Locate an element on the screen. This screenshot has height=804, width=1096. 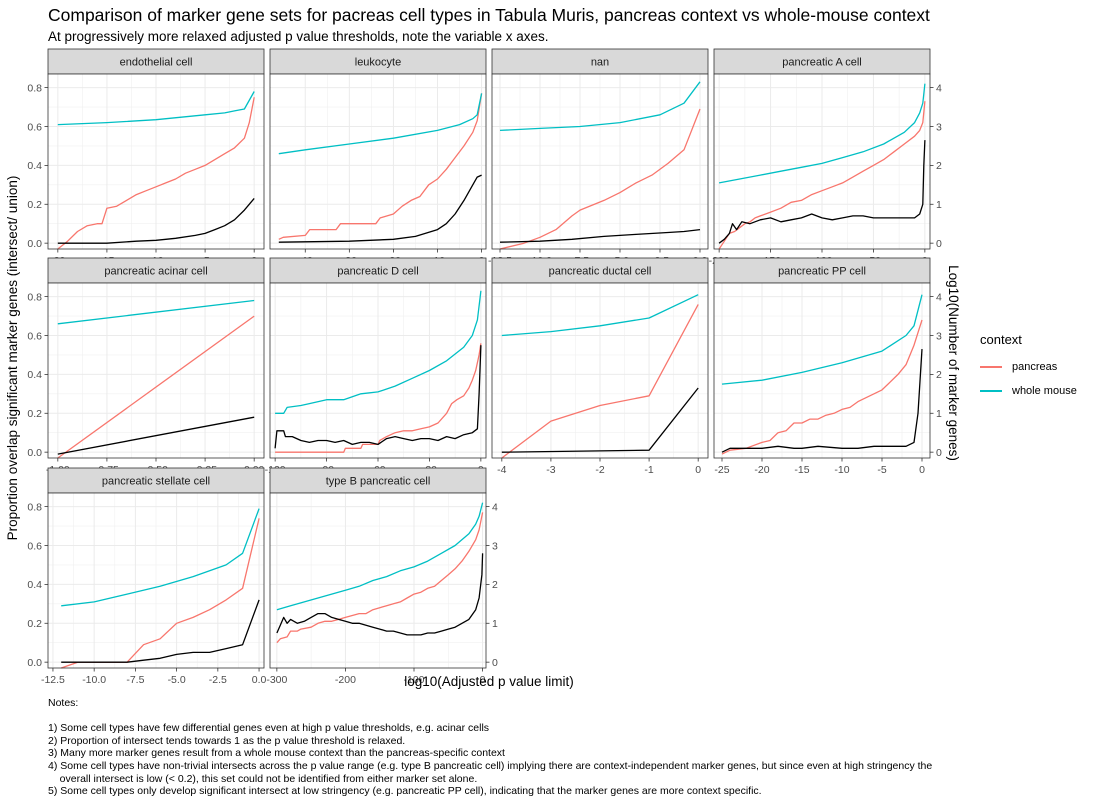
legend: context pancreas whole mouse is located at coordinates (1028, 367).